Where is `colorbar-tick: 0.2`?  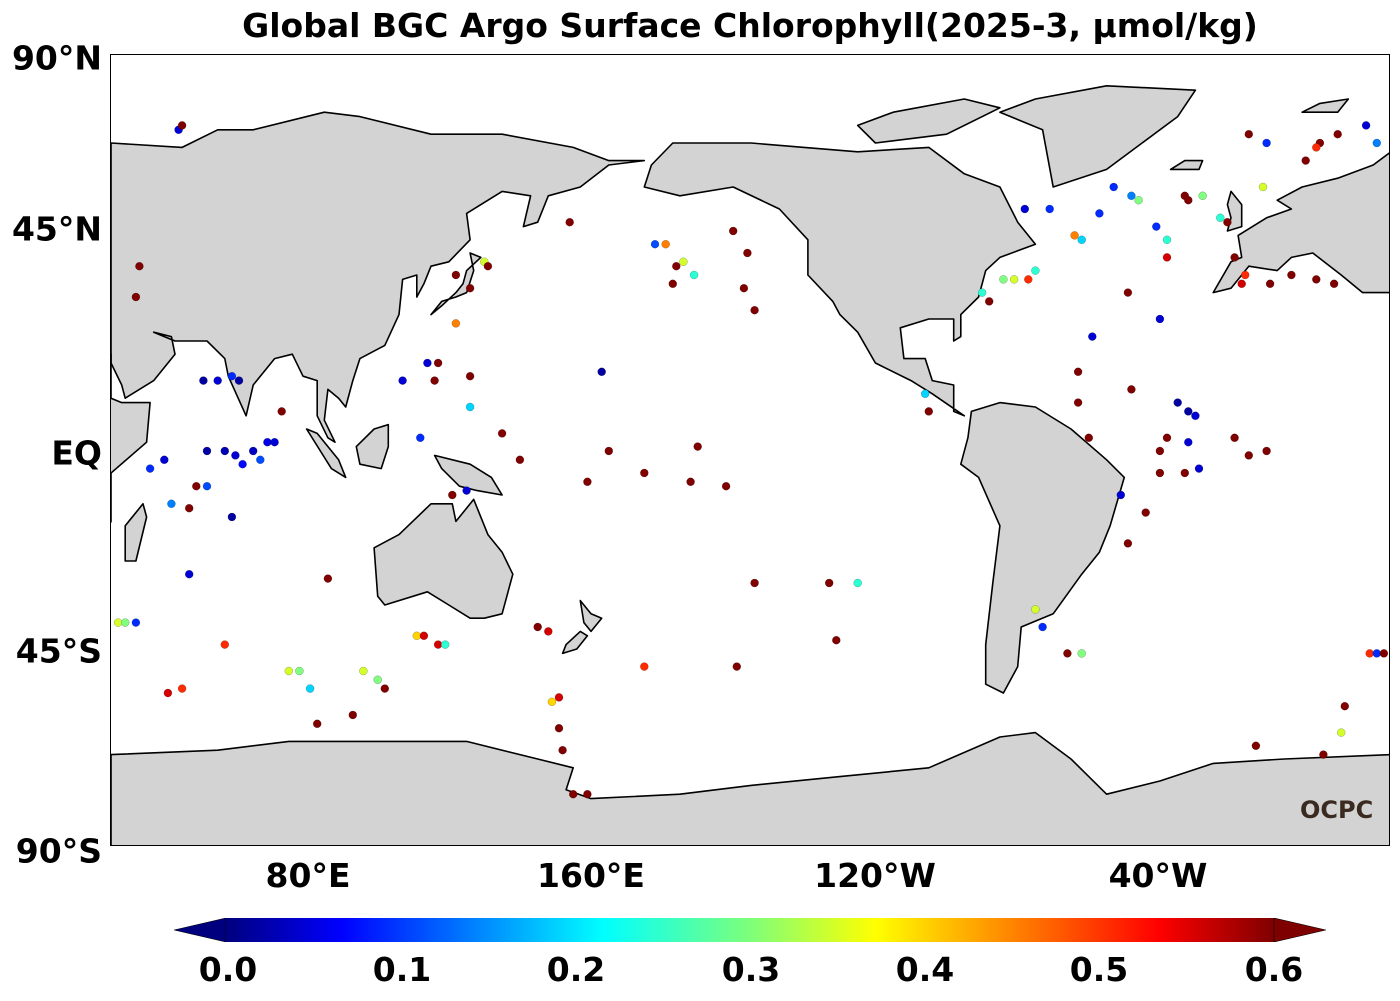 colorbar-tick: 0.2 is located at coordinates (576, 969).